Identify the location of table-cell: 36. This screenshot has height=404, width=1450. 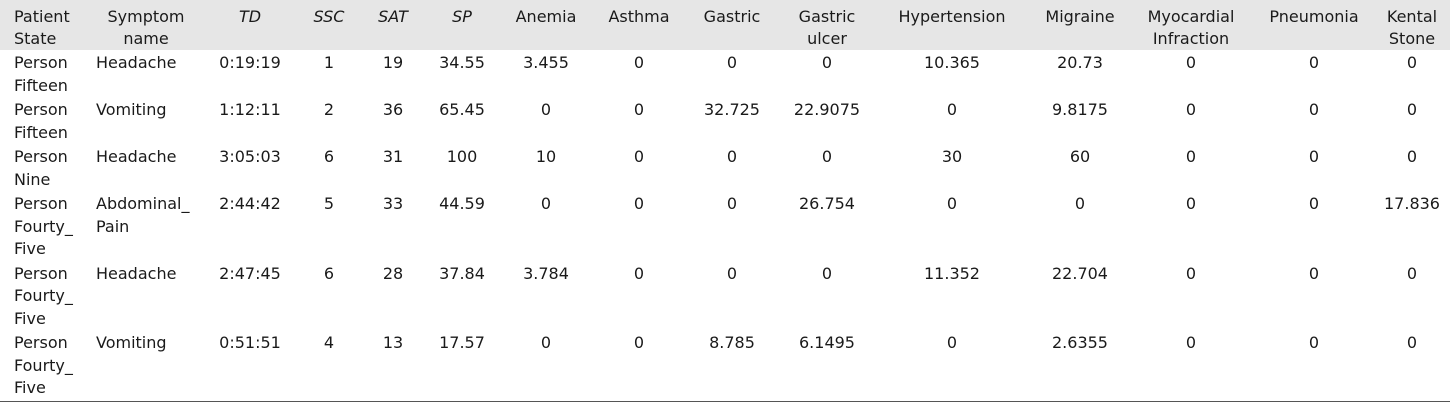
(393, 109).